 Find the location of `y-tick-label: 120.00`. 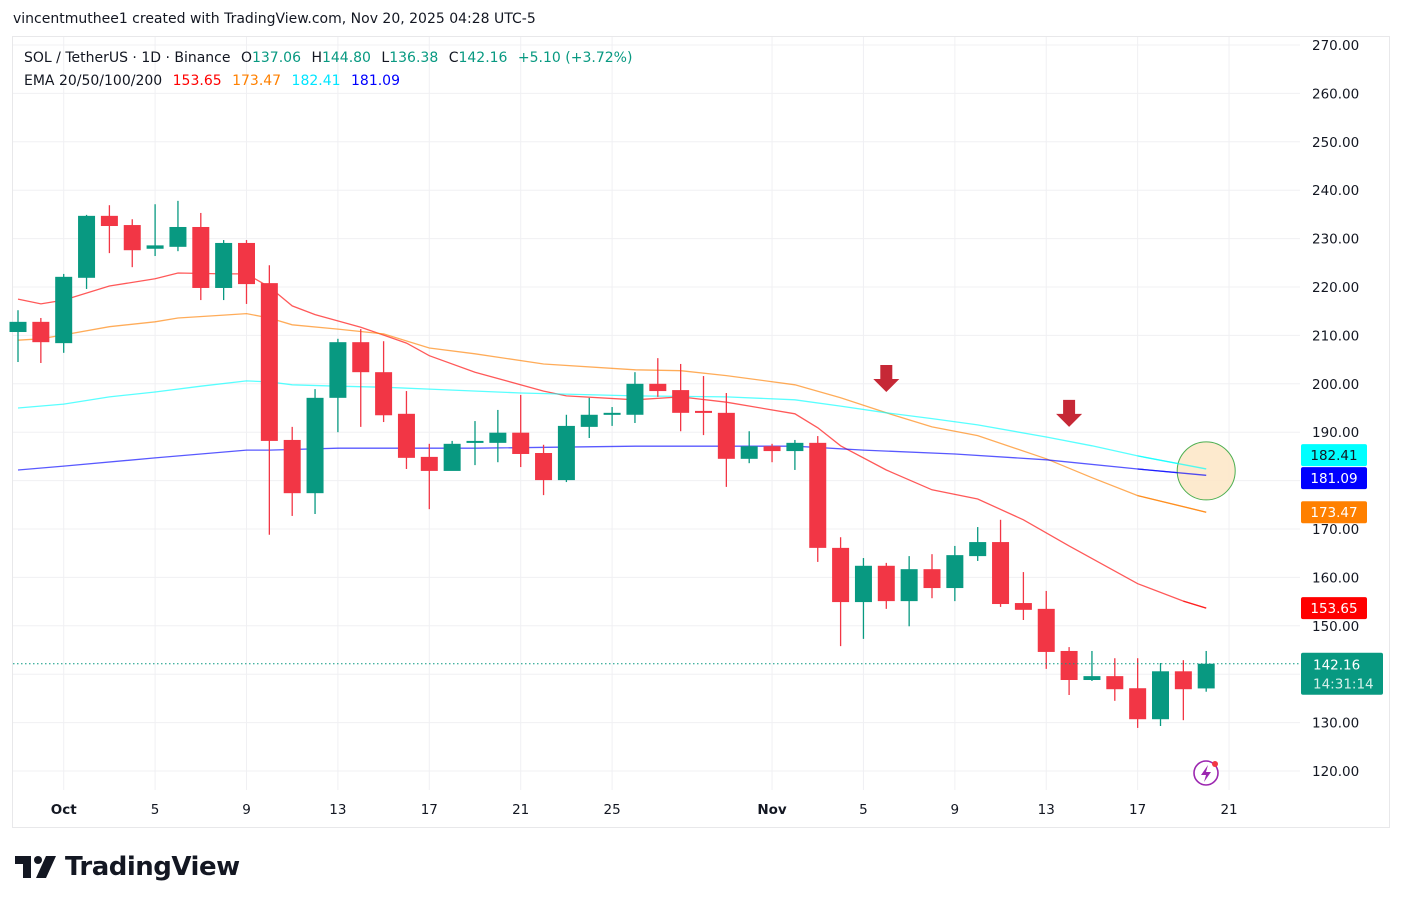

y-tick-label: 120.00 is located at coordinates (1335, 772).